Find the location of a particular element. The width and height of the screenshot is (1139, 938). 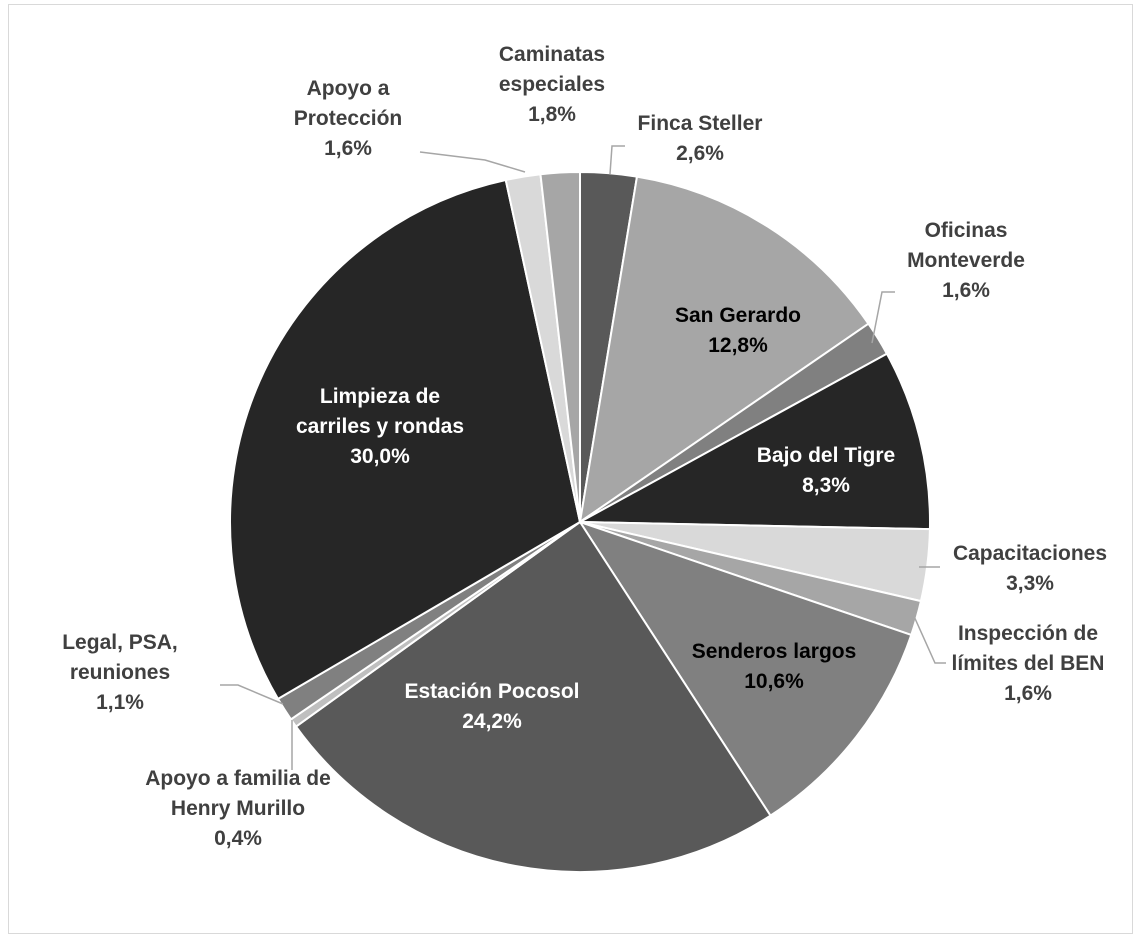

slice-name-label: Senderos largos is located at coordinates (774, 651).